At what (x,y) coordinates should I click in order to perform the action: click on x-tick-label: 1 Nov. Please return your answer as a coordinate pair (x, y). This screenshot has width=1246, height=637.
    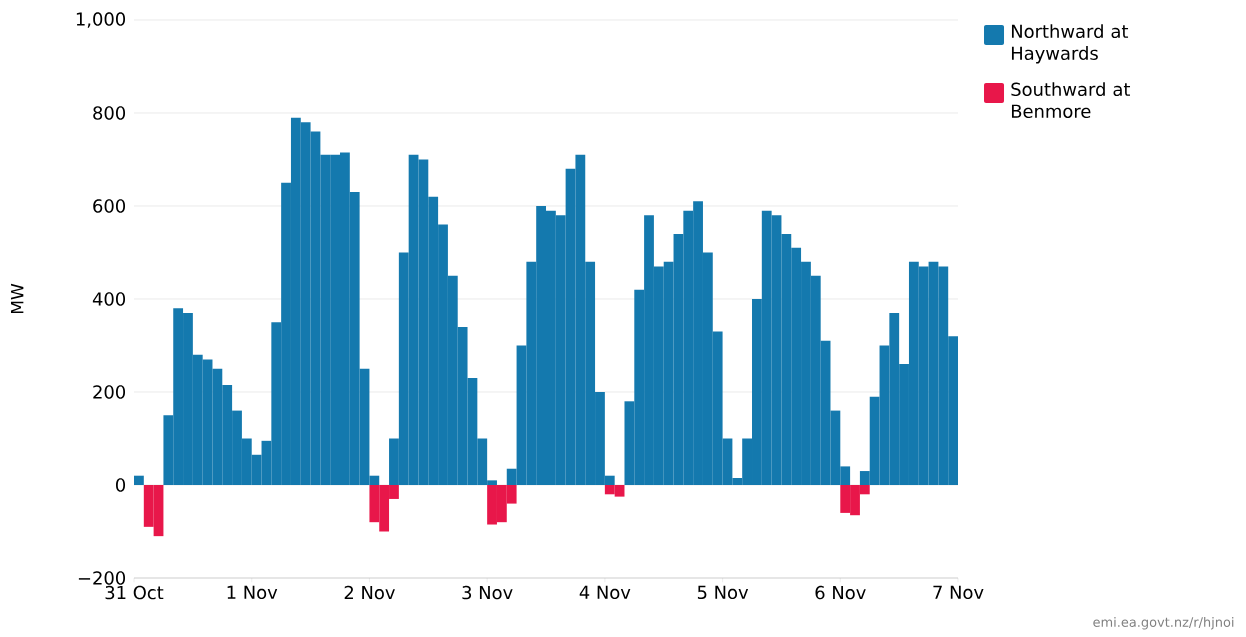
    Looking at the image, I should click on (252, 592).